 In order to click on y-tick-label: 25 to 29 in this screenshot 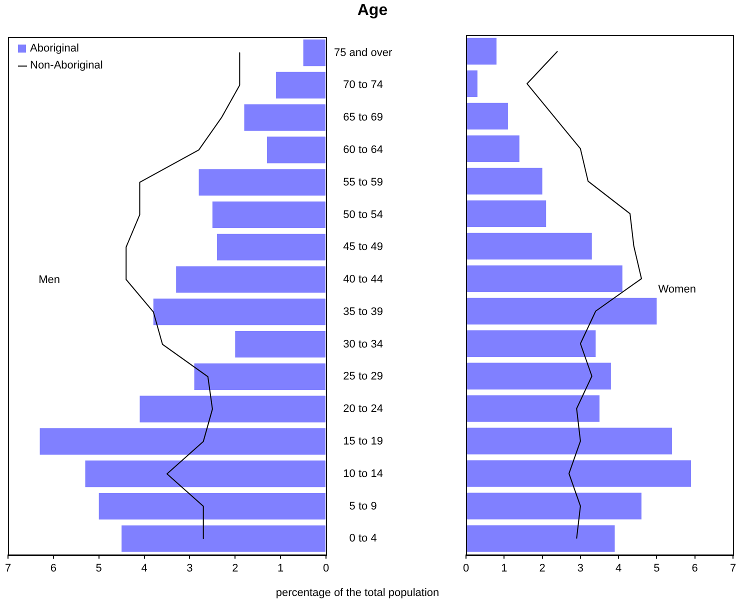, I will do `click(363, 376)`.